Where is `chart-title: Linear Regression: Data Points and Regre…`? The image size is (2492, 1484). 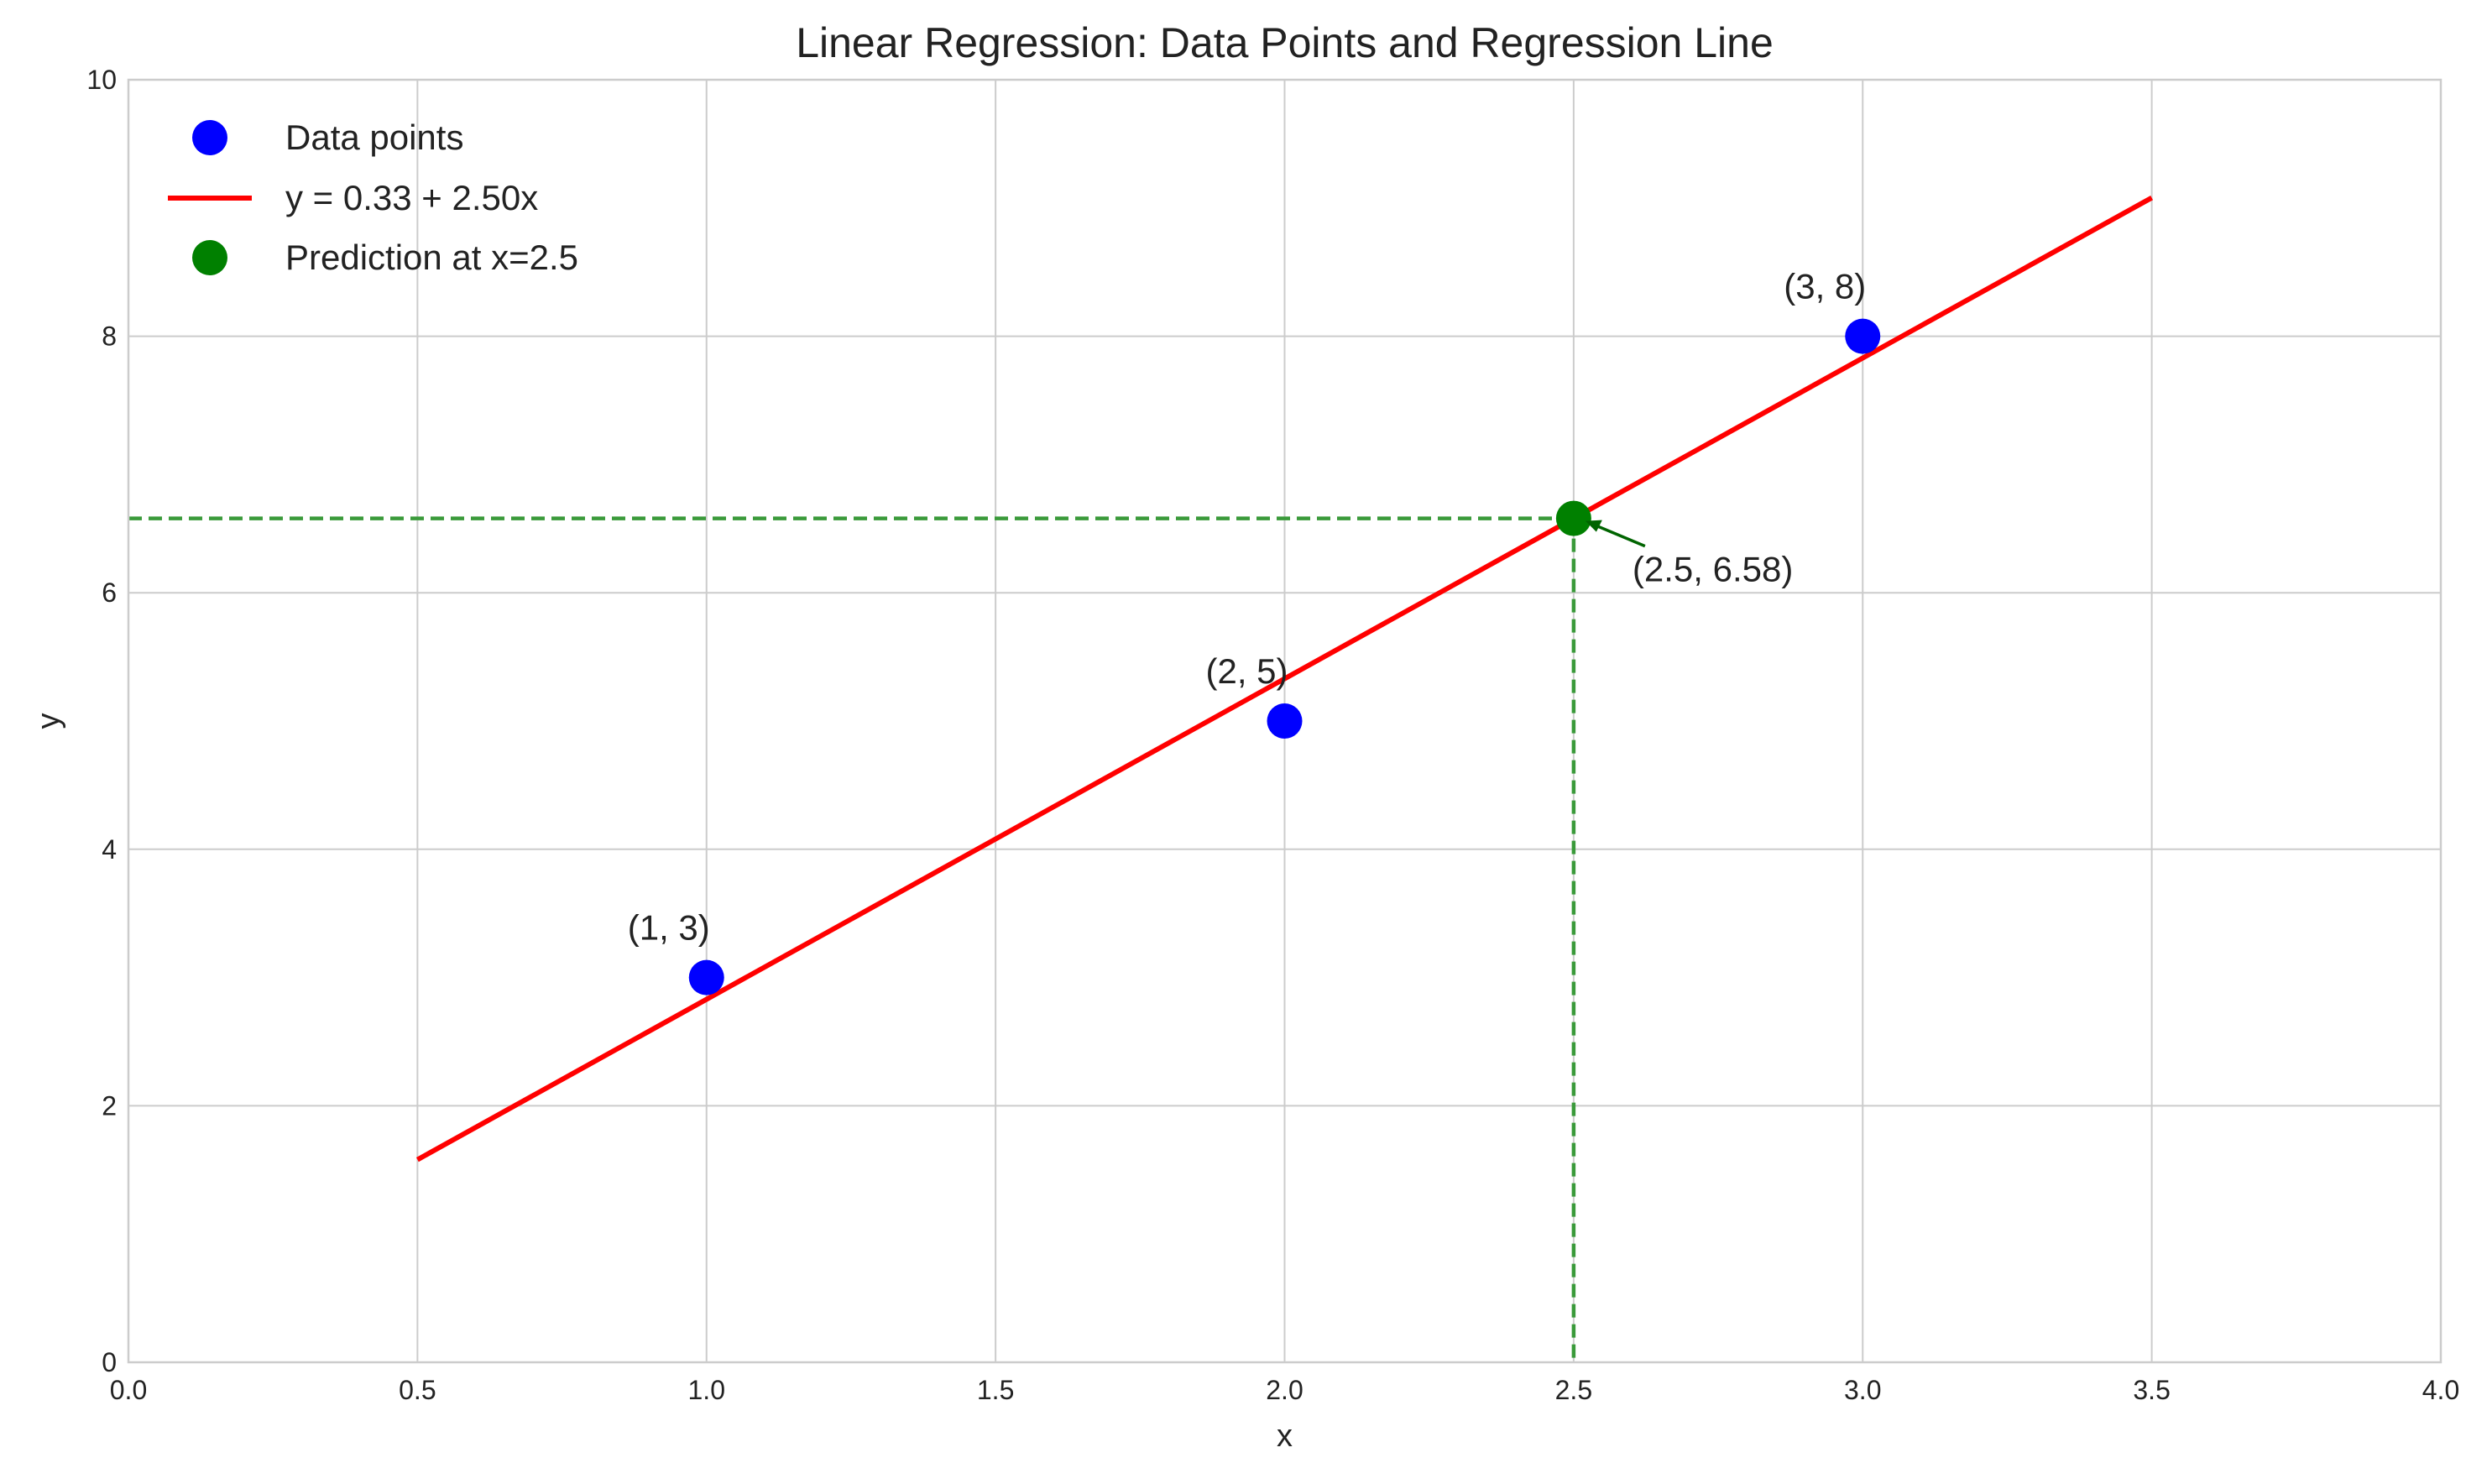
chart-title: Linear Regression: Data Points and Regre… is located at coordinates (1285, 42).